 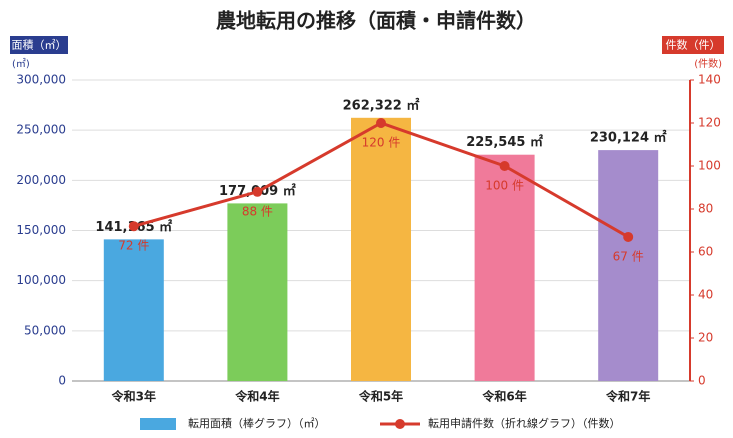 I want to click on line-value-label: 100 件, so click(x=504, y=186).